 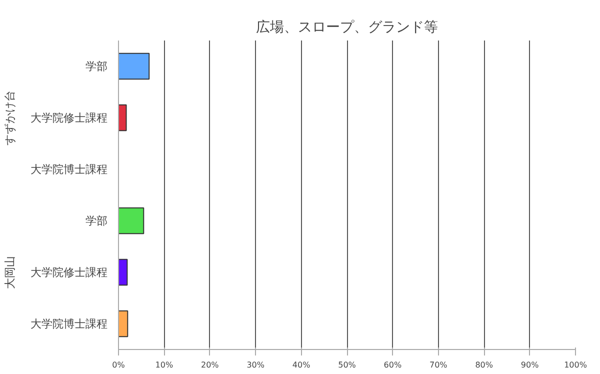 What do you see at coordinates (301, 365) in the screenshot?
I see `x-tick-label: 40%` at bounding box center [301, 365].